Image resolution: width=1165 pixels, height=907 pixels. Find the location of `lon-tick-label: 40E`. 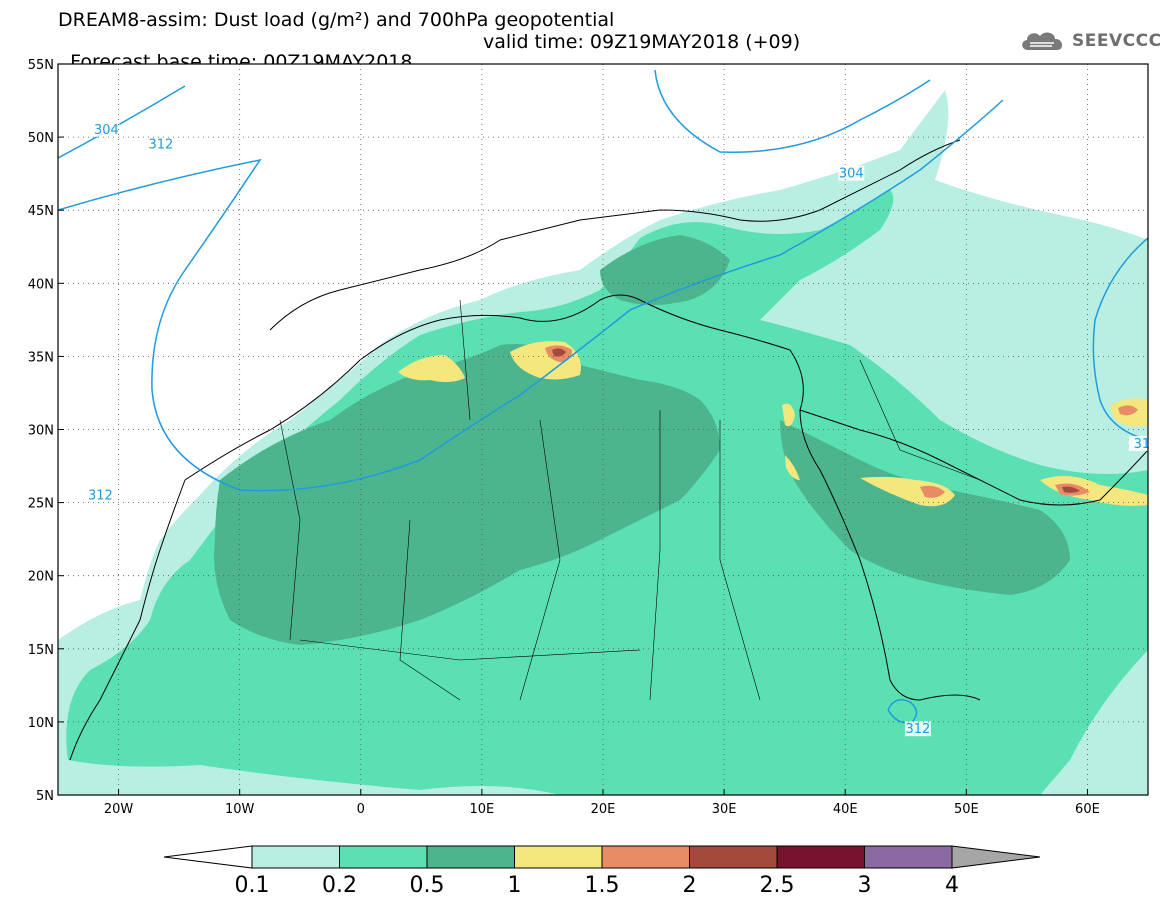

lon-tick-label: 40E is located at coordinates (845, 809).